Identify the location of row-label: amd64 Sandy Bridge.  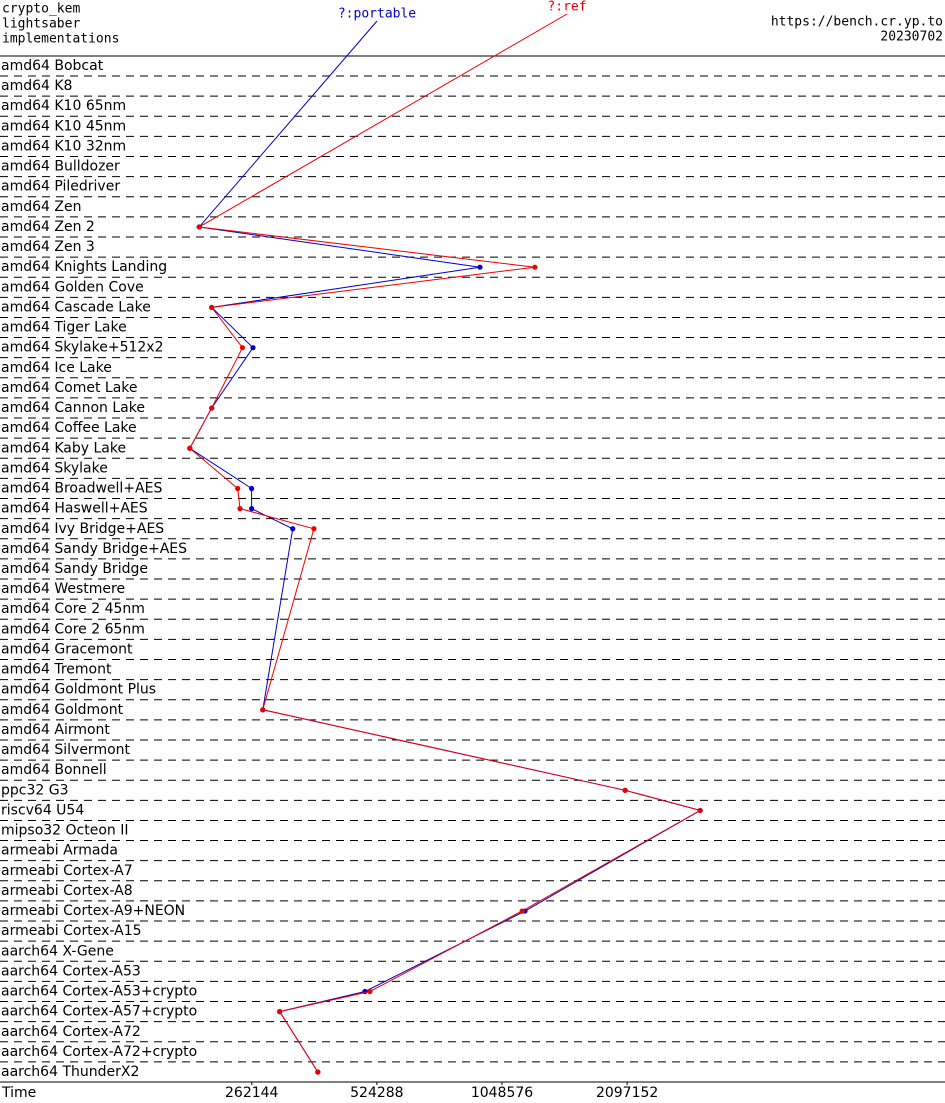
(74, 569).